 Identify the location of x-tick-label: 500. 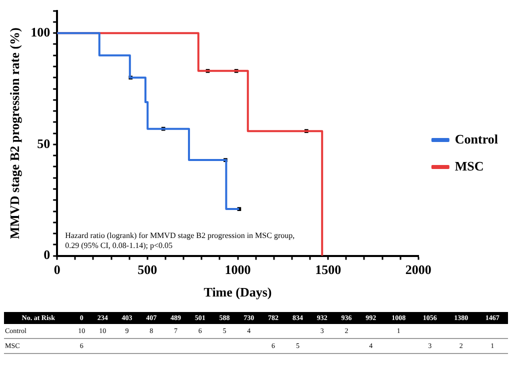
(148, 269).